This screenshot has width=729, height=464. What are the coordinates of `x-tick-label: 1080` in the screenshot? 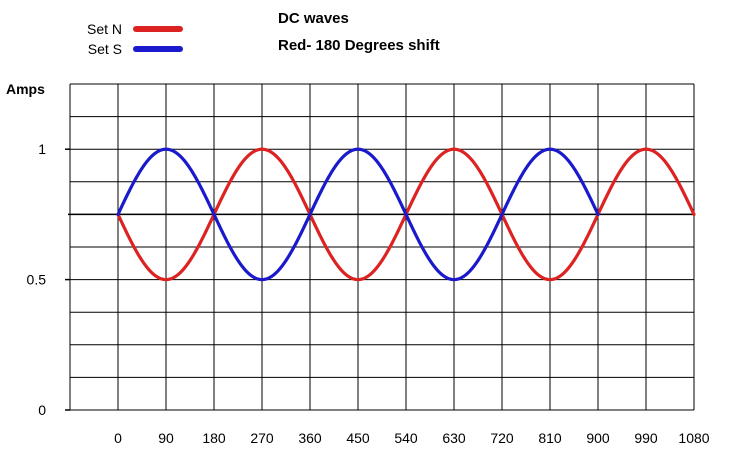 It's located at (693, 438).